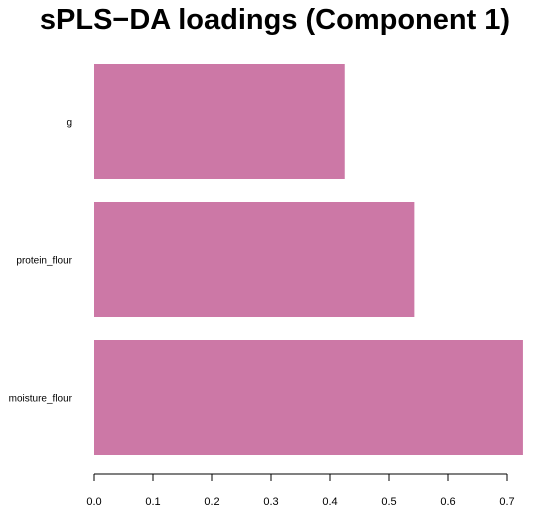  What do you see at coordinates (44, 261) in the screenshot?
I see `category-label: protein_flour` at bounding box center [44, 261].